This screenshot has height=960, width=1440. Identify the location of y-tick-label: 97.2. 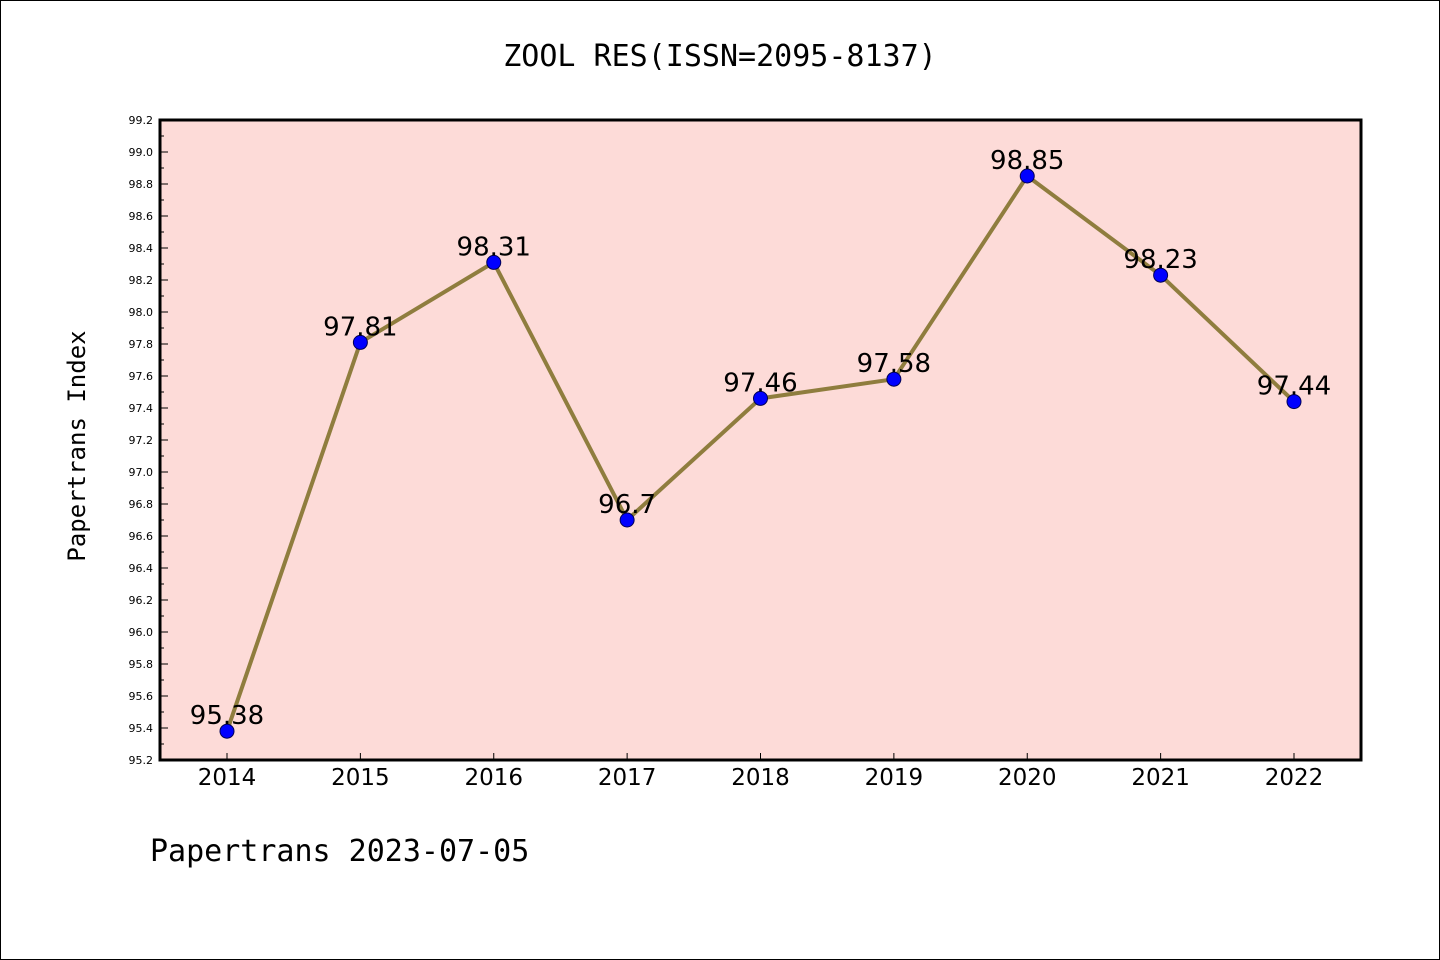
(141, 440).